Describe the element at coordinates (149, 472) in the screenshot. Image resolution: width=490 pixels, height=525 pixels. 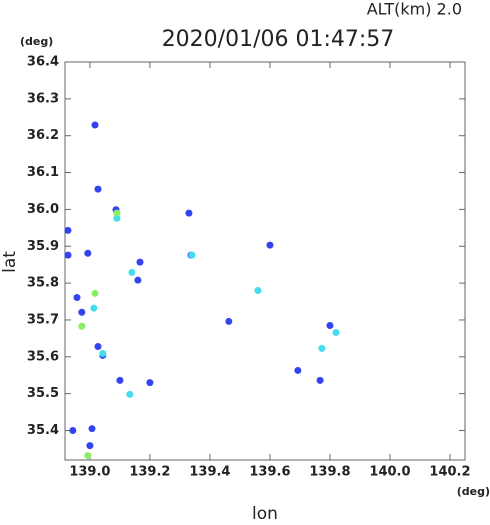
I see `x-tick-label: 139.2` at that location.